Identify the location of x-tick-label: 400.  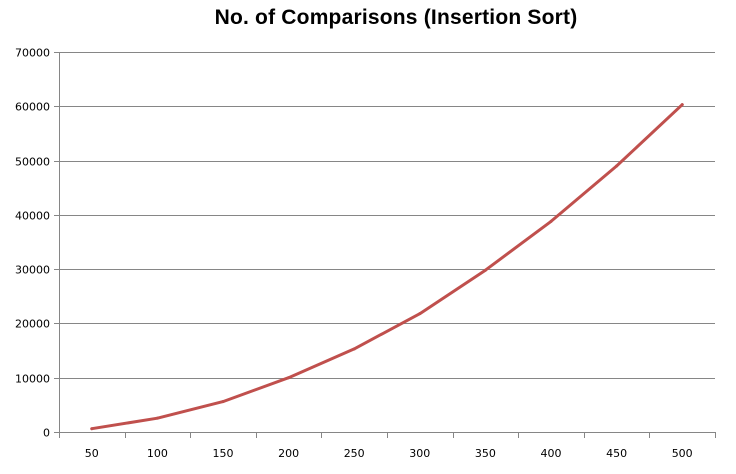
(551, 453).